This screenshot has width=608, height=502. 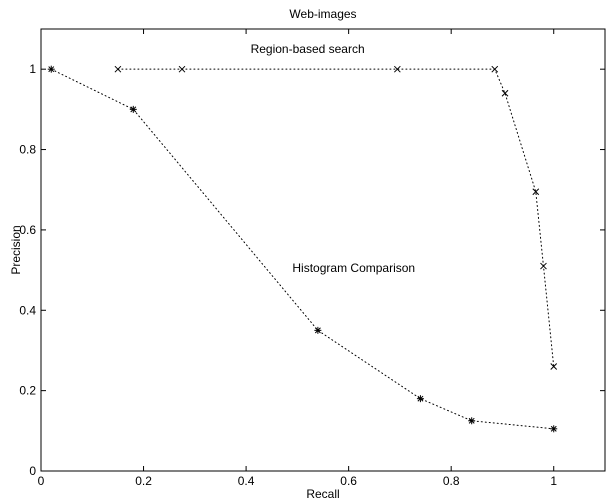 I want to click on y-tick-label: 1, so click(x=32, y=69).